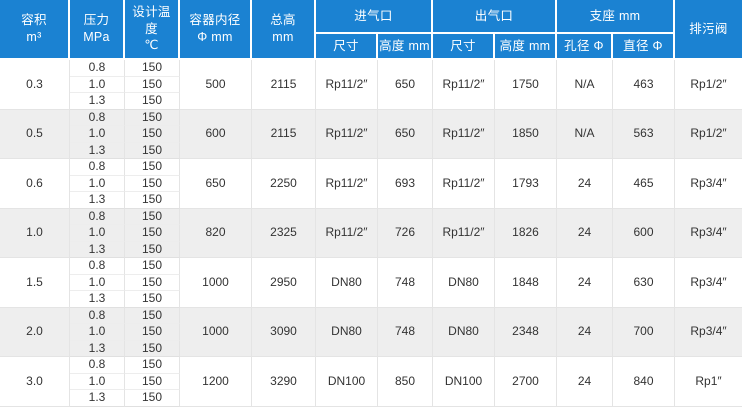  I want to click on cell-volume: 0.6, so click(35, 184).